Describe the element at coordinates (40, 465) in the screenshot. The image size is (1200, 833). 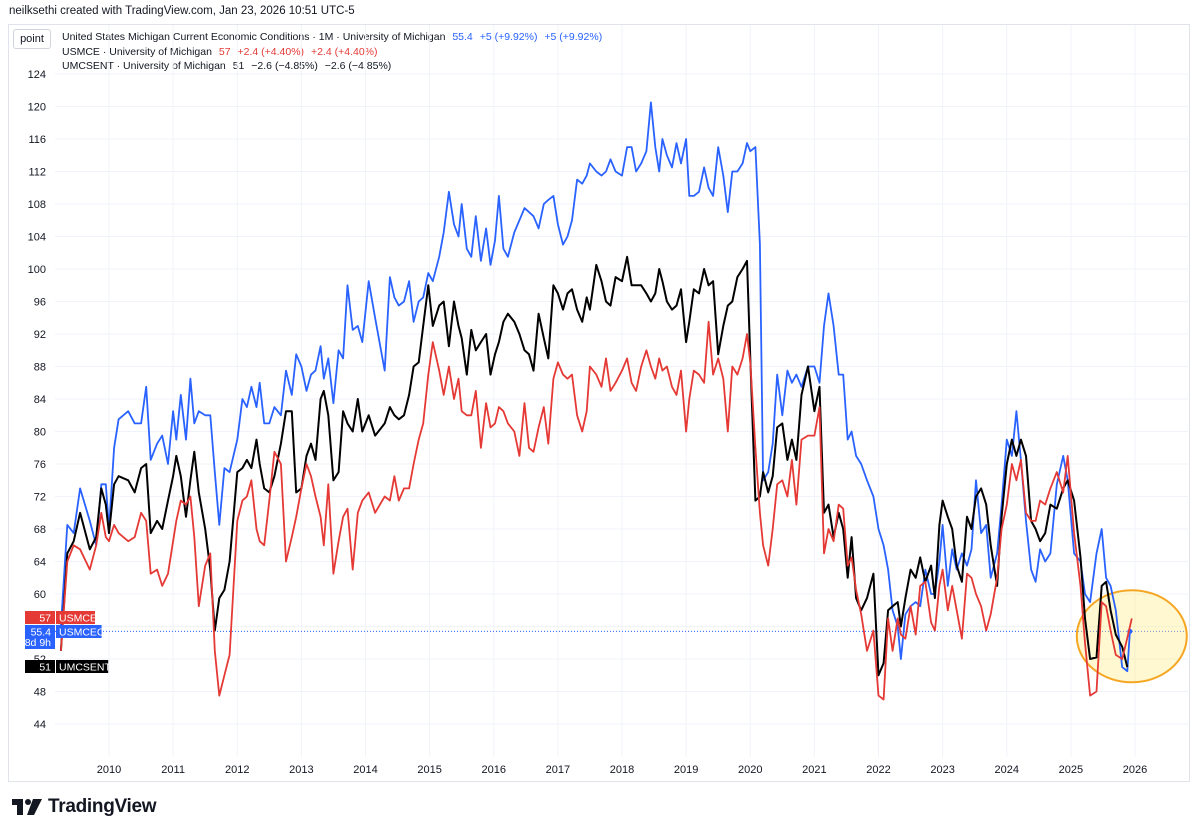
I see `y-tick-label: 76` at that location.